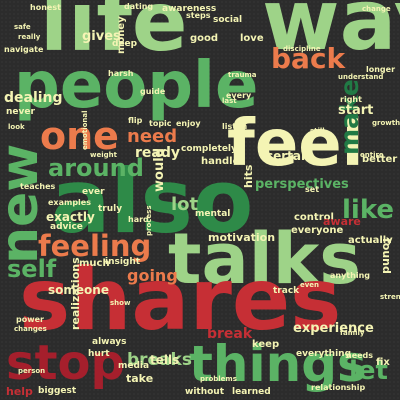 This screenshot has height=400, width=400. Describe the element at coordinates (213, 214) in the screenshot. I see `word-mental: mental` at that location.